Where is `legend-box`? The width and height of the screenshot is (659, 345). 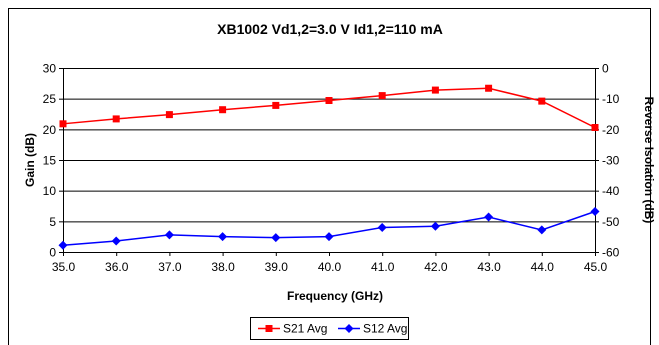
legend-box is located at coordinates (329, 328).